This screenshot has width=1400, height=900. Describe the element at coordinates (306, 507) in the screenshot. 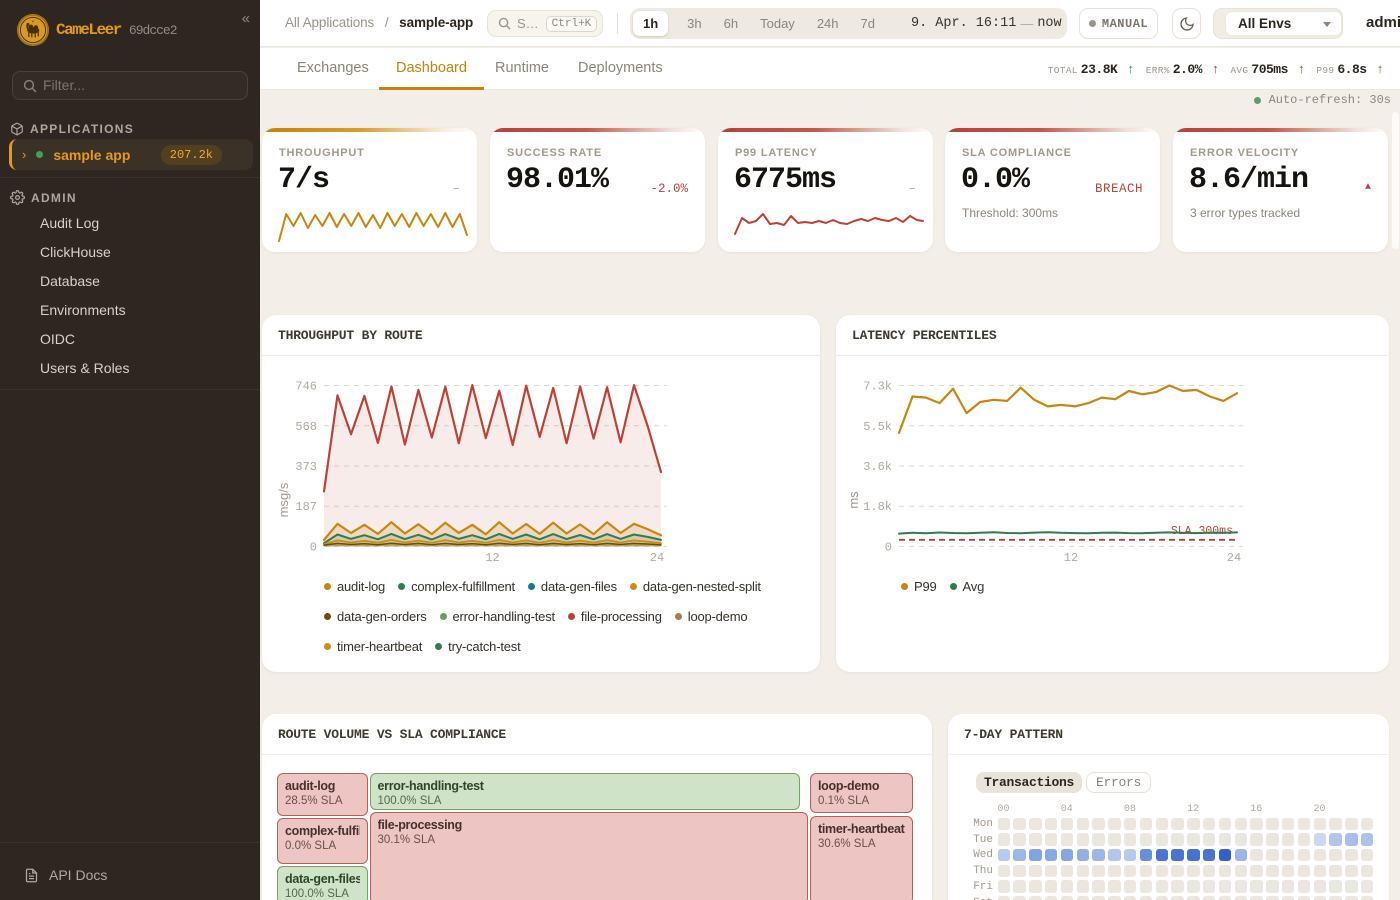

I see `svg-text: 187` at that location.